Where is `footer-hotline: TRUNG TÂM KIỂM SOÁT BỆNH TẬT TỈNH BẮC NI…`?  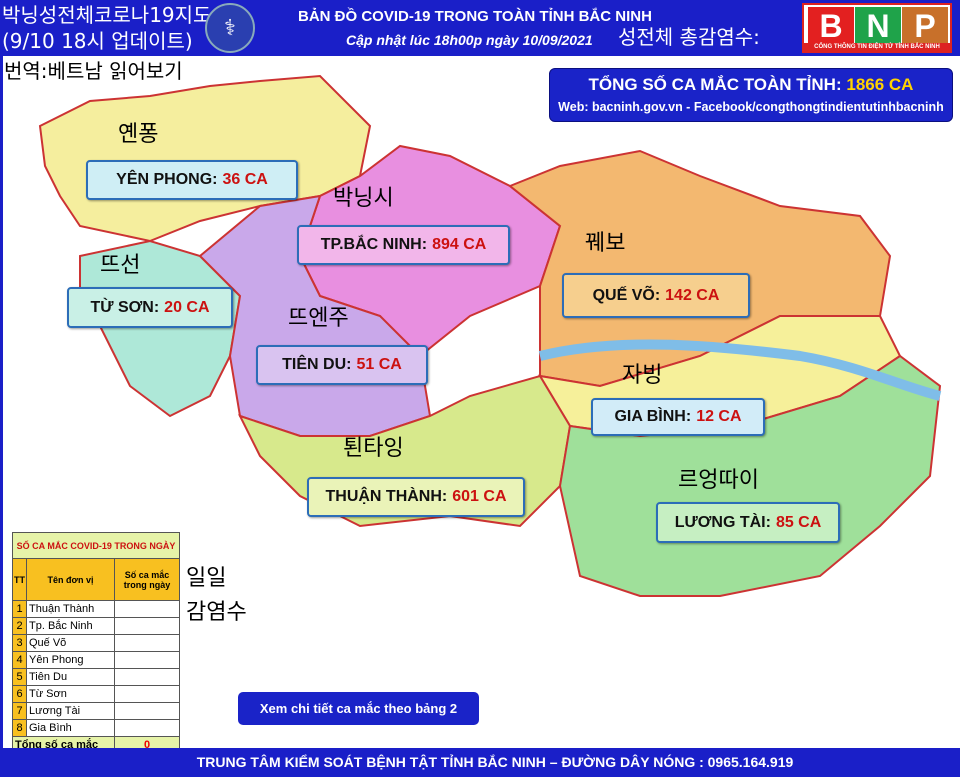 footer-hotline: TRUNG TÂM KIỂM SOÁT BỆNH TẬT TỈNH BẮC NI… is located at coordinates (480, 762).